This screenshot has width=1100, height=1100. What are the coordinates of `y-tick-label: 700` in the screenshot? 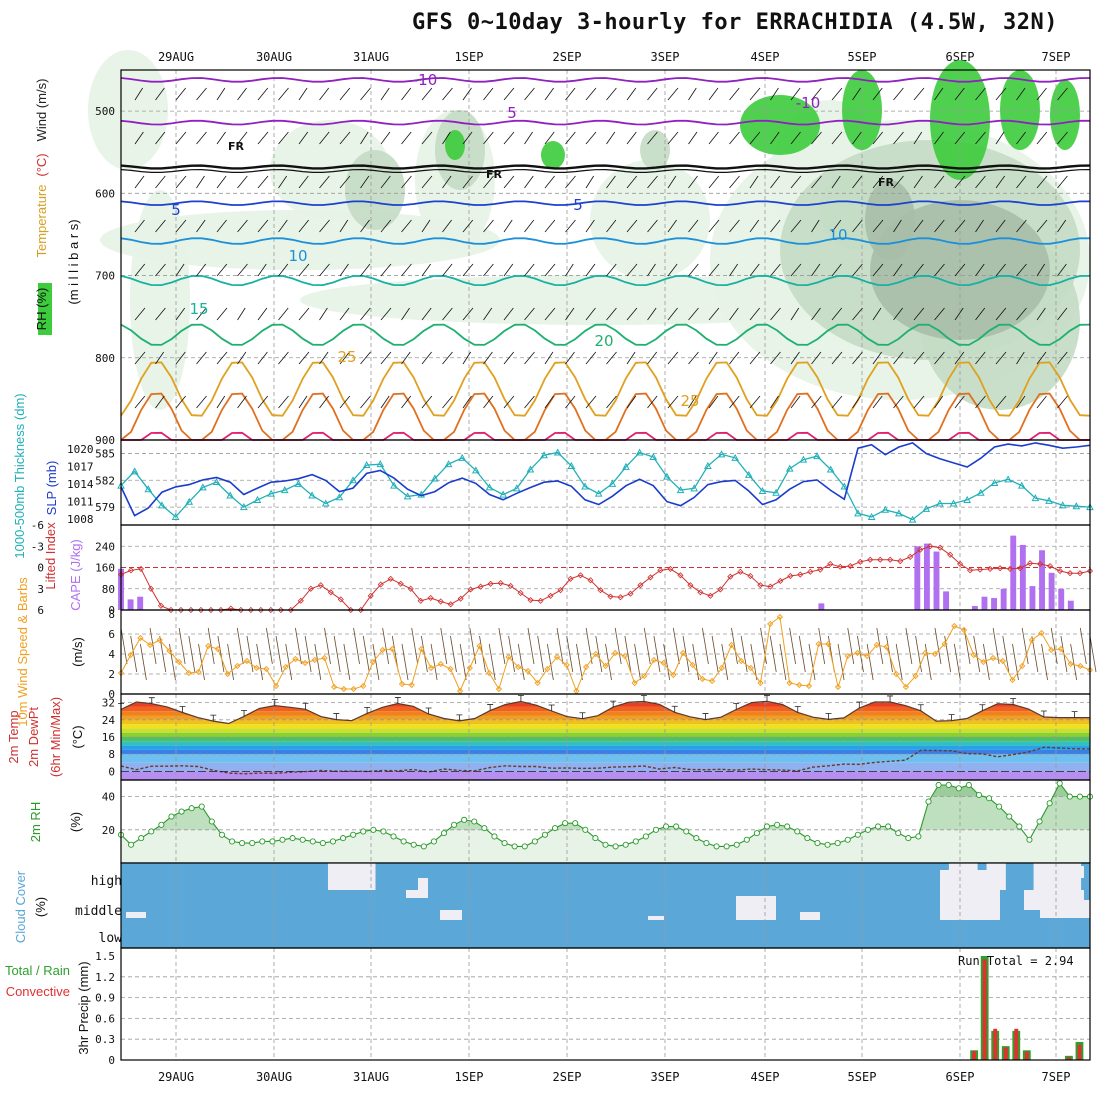 It's located at (105, 276).